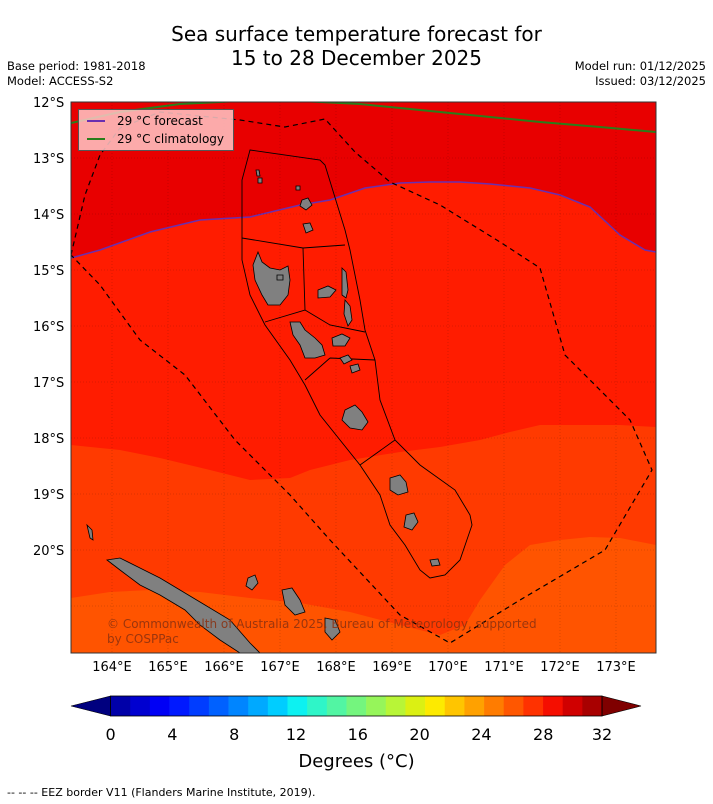 The width and height of the screenshot is (713, 804). Describe the element at coordinates (76, 66) in the screenshot. I see `base-period: Base period: 1981-2018` at that location.